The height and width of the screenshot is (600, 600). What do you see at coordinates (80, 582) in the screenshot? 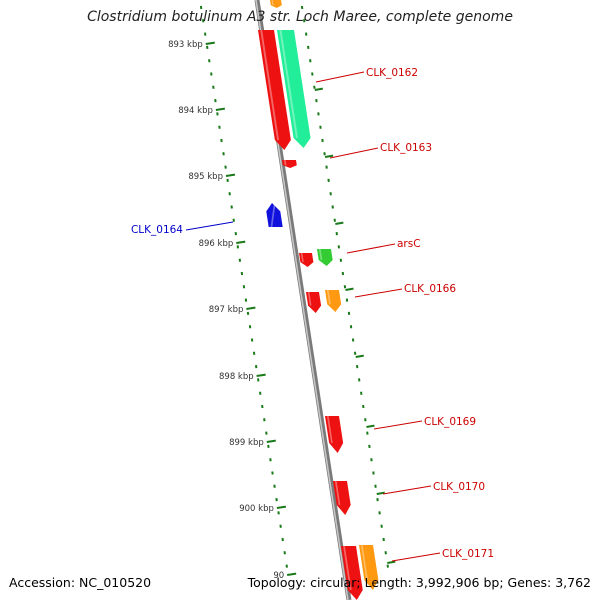
I see `accession-text: Accession: NC_010520` at bounding box center [80, 582].